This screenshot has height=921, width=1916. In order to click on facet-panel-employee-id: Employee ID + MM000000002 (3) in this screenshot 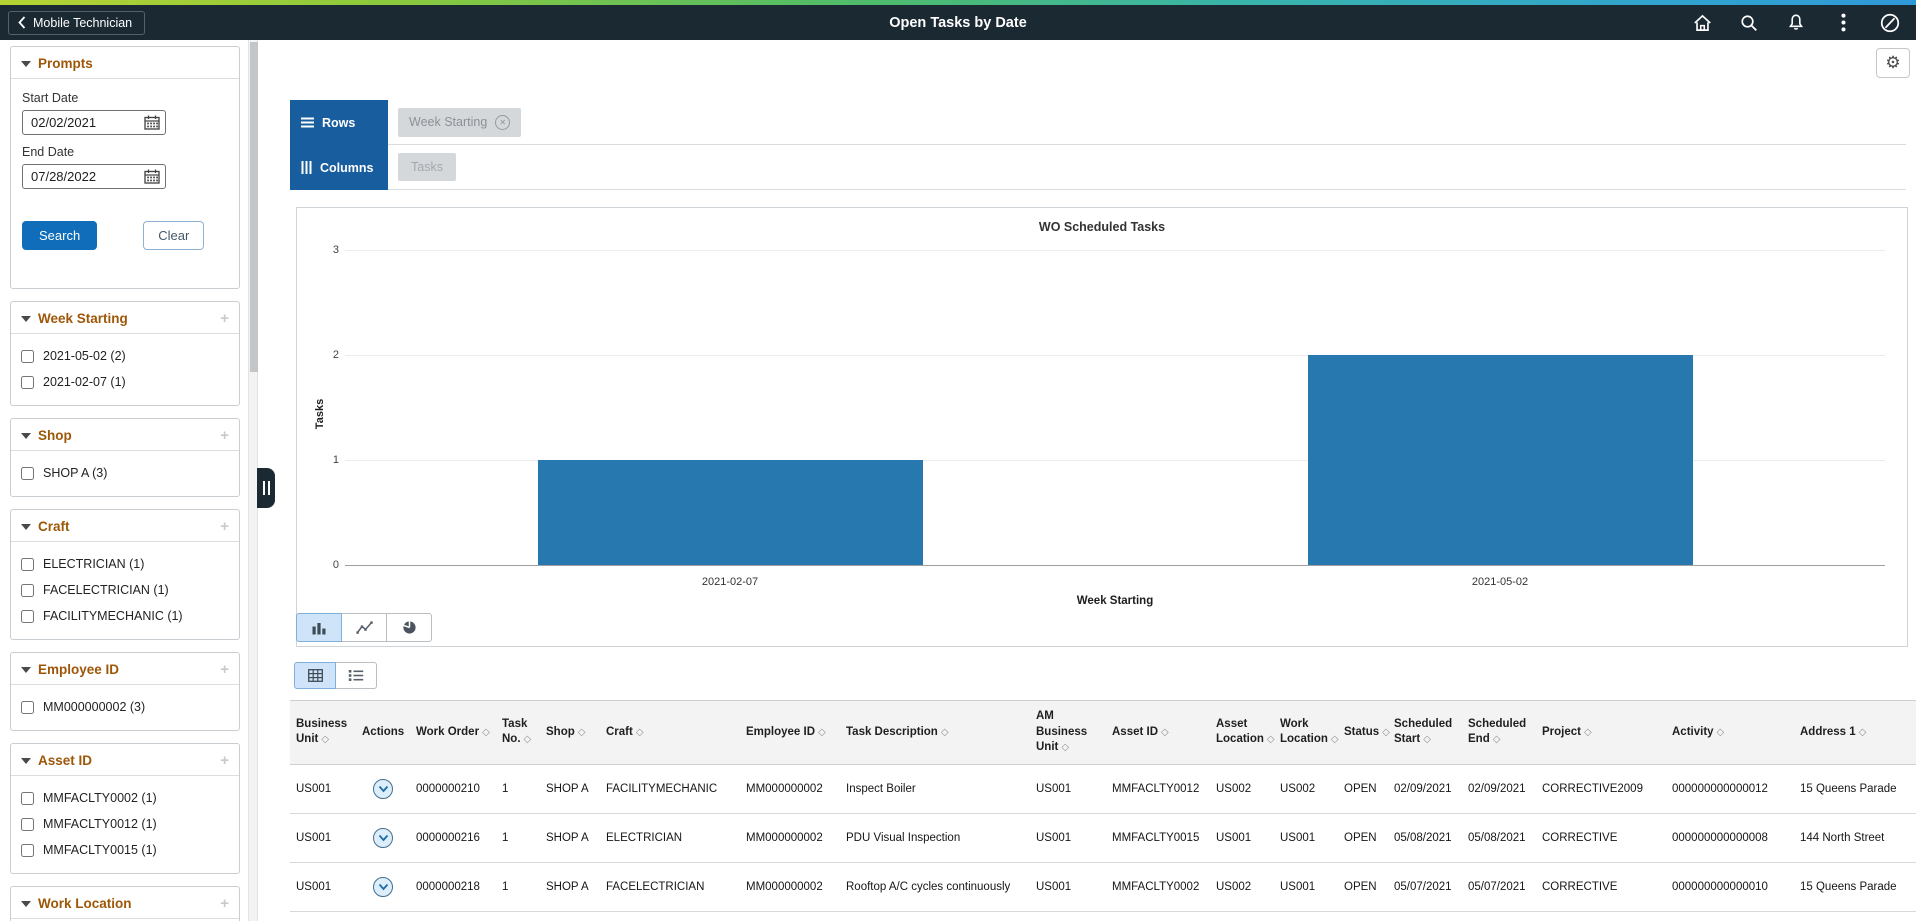, I will do `click(125, 691)`.